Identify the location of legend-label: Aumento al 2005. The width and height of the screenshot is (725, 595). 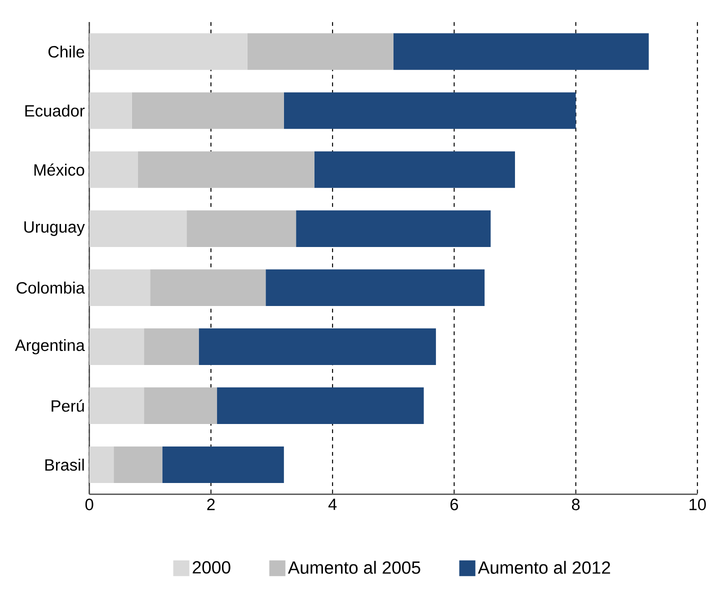
(354, 567).